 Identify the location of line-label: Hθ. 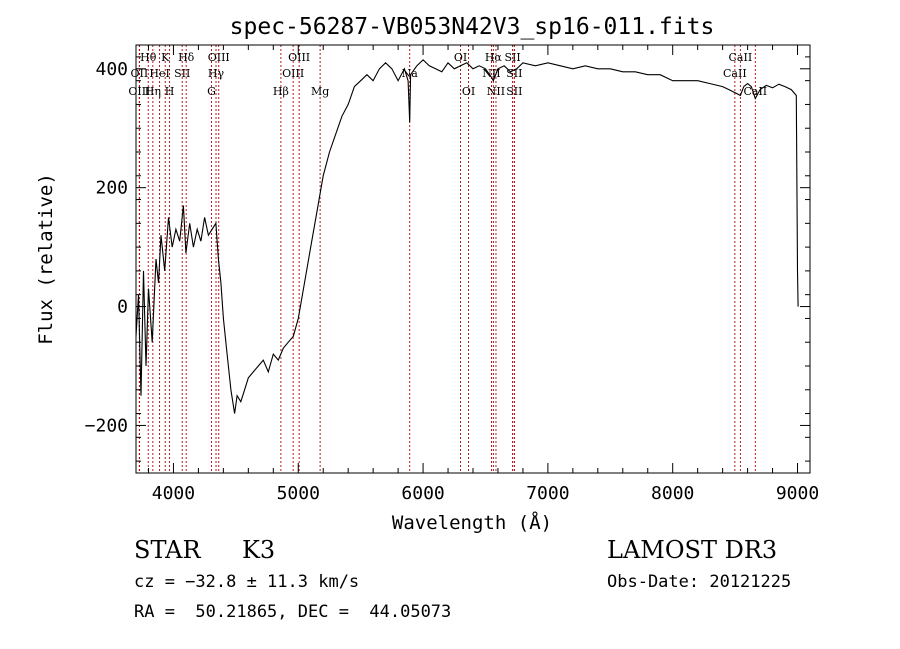
(148, 57).